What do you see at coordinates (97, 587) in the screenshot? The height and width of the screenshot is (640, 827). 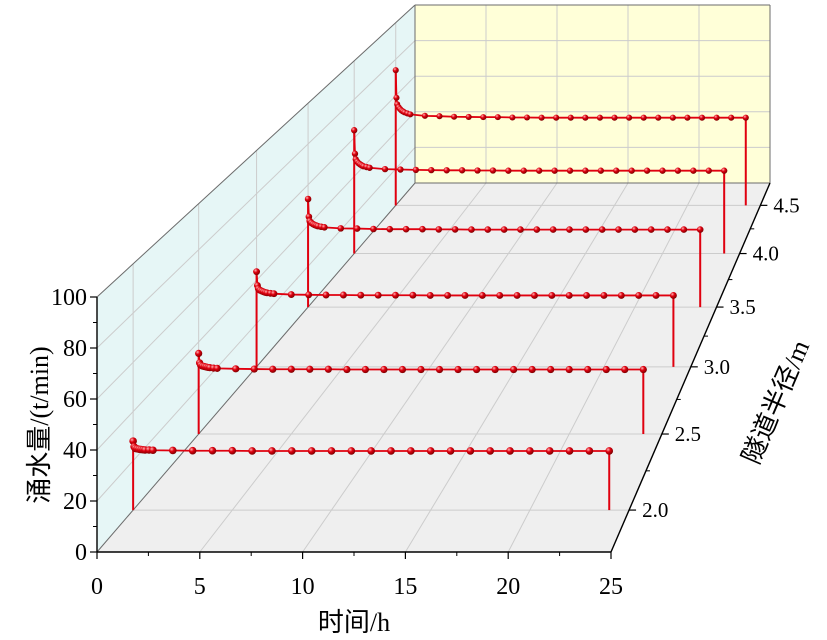 I see `x-tick-label: 0` at bounding box center [97, 587].